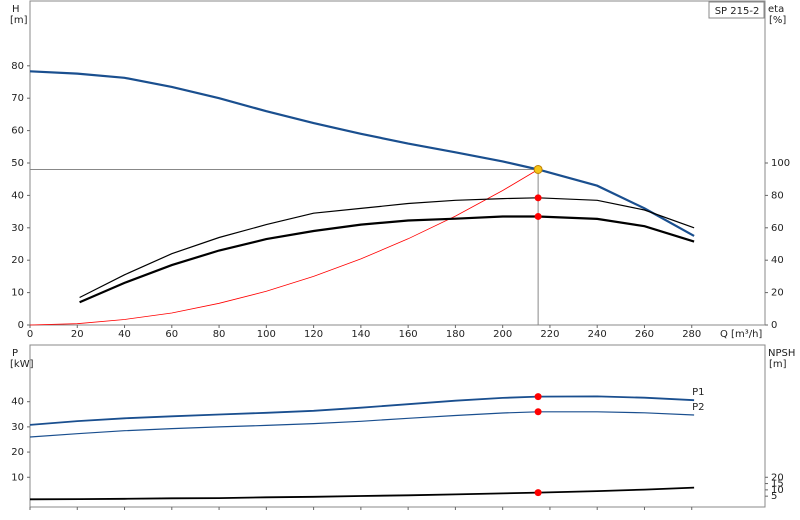 The image size is (800, 520). Describe the element at coordinates (313, 334) in the screenshot. I see `x-tick-label: 120` at that location.